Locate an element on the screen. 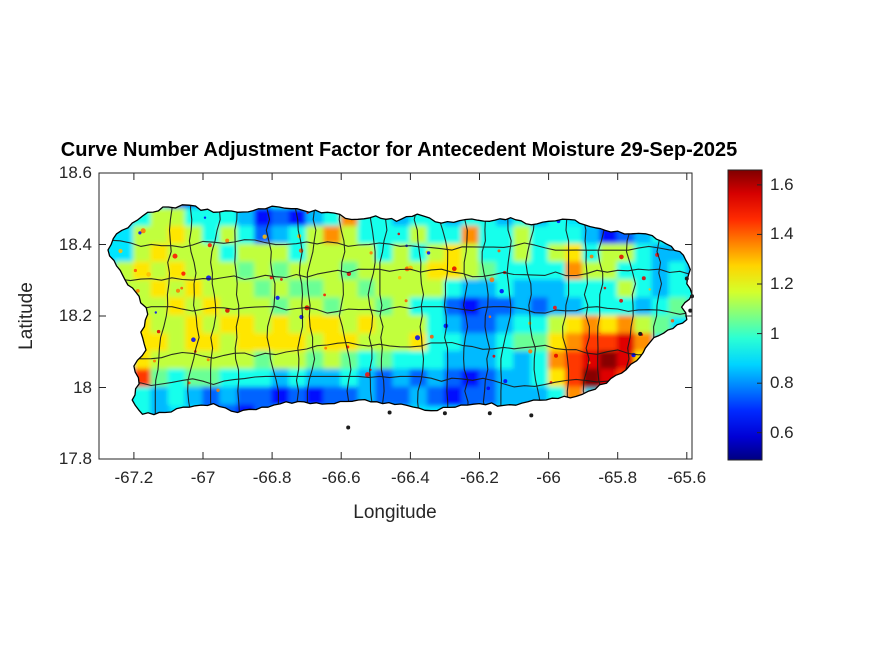 Image resolution: width=875 pixels, height=656 pixels. y-tick-label: 18.2 is located at coordinates (75, 315).